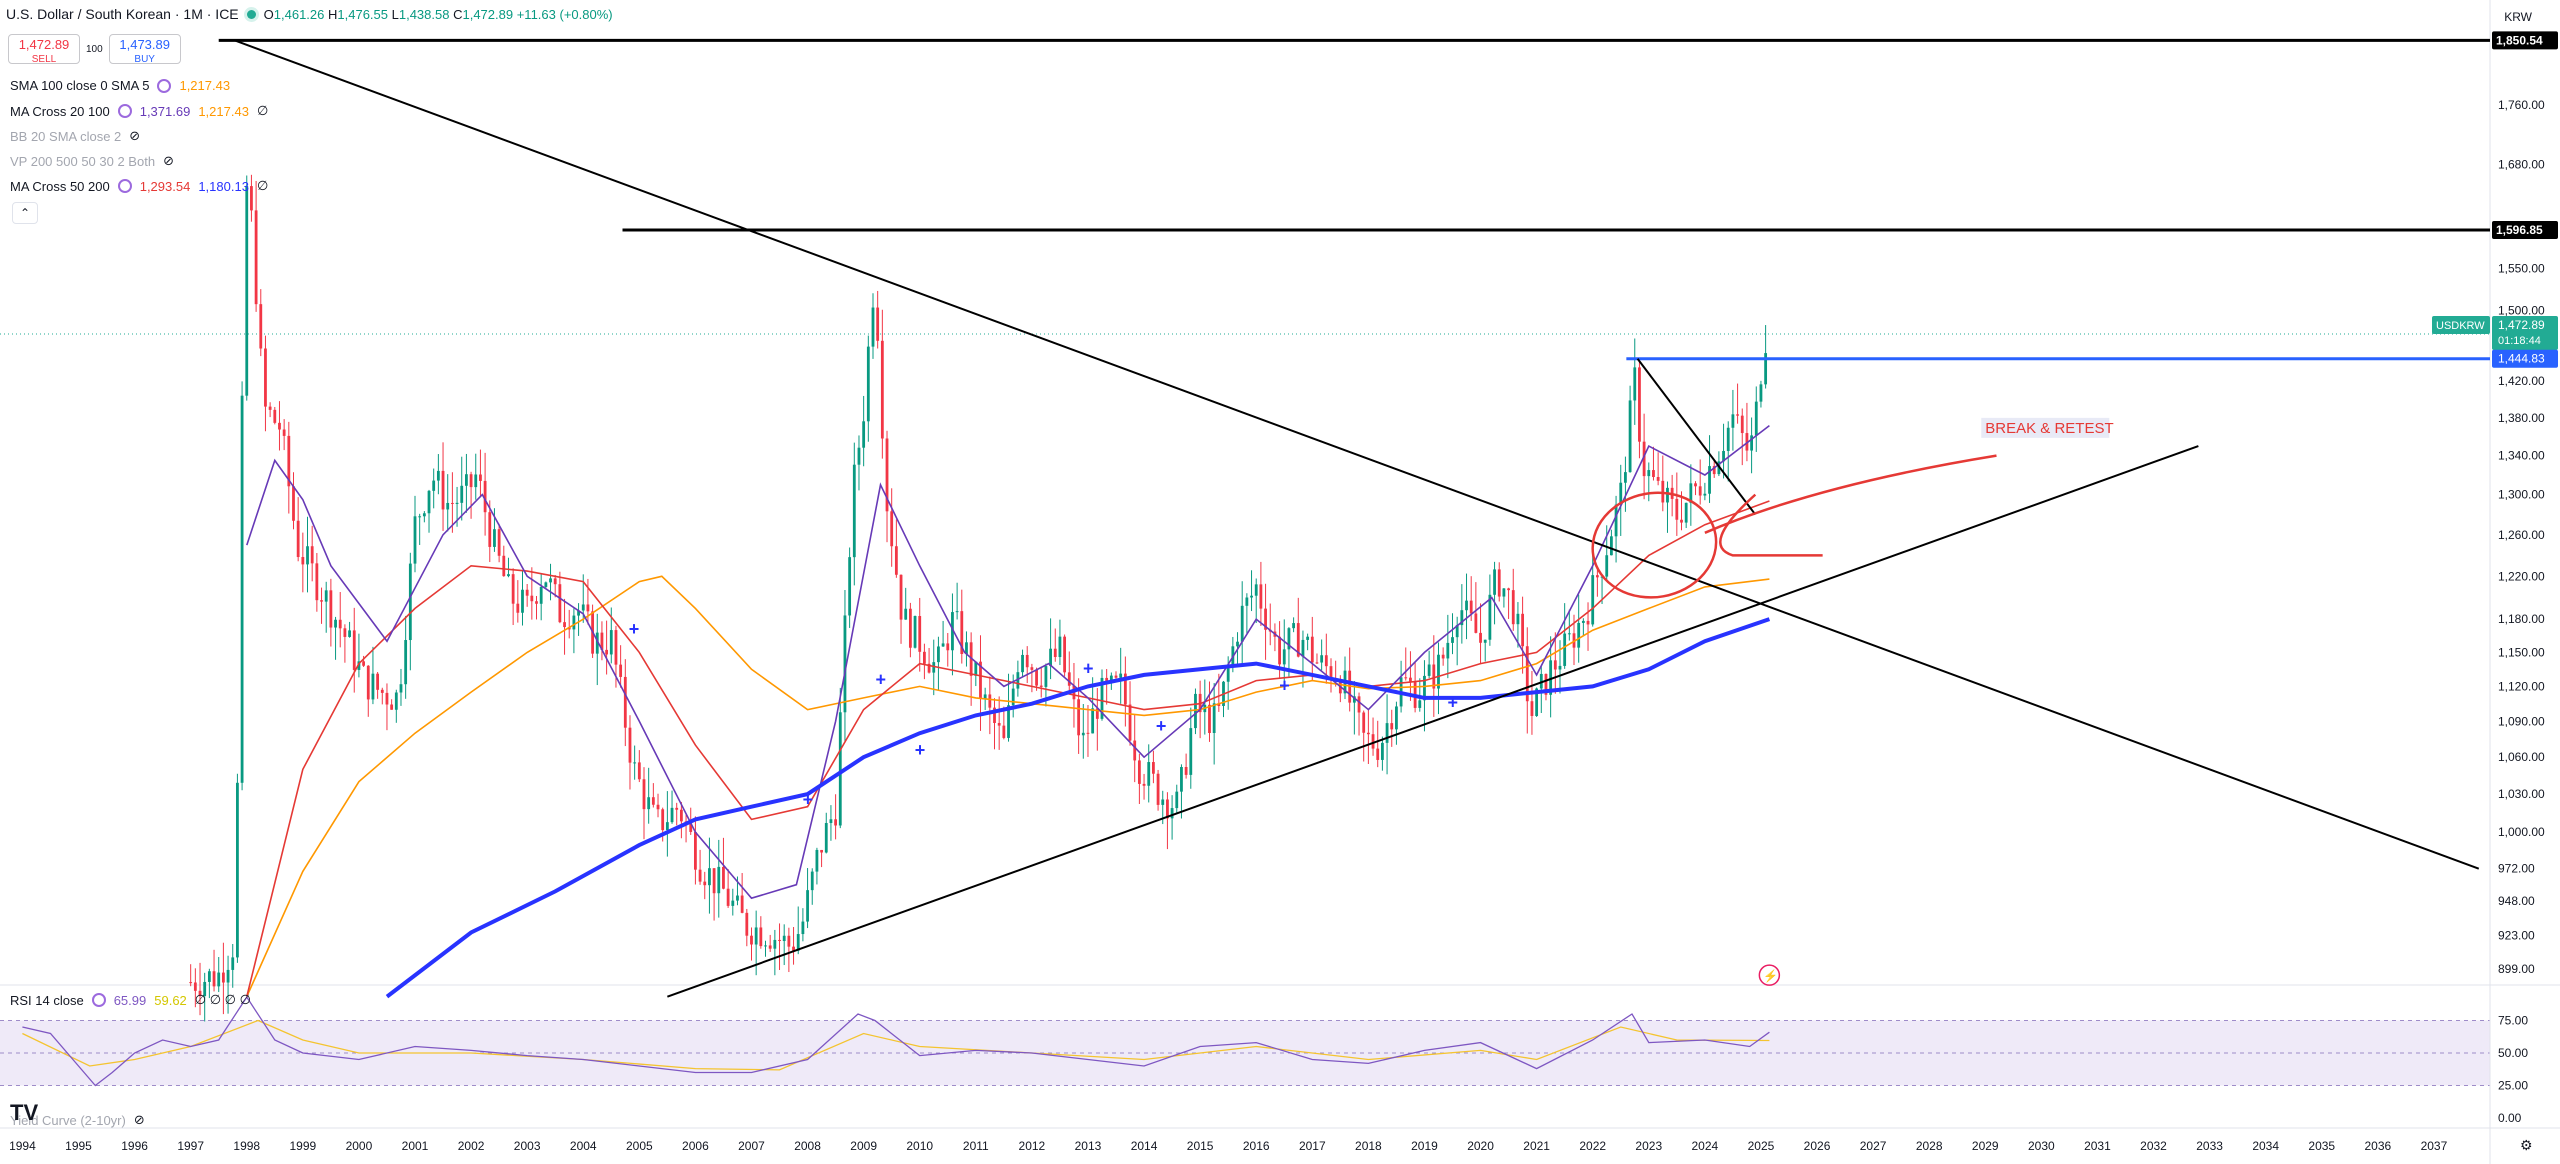 The width and height of the screenshot is (2560, 1164). I want to click on price-tag-mid-bg, so click(2525, 230).